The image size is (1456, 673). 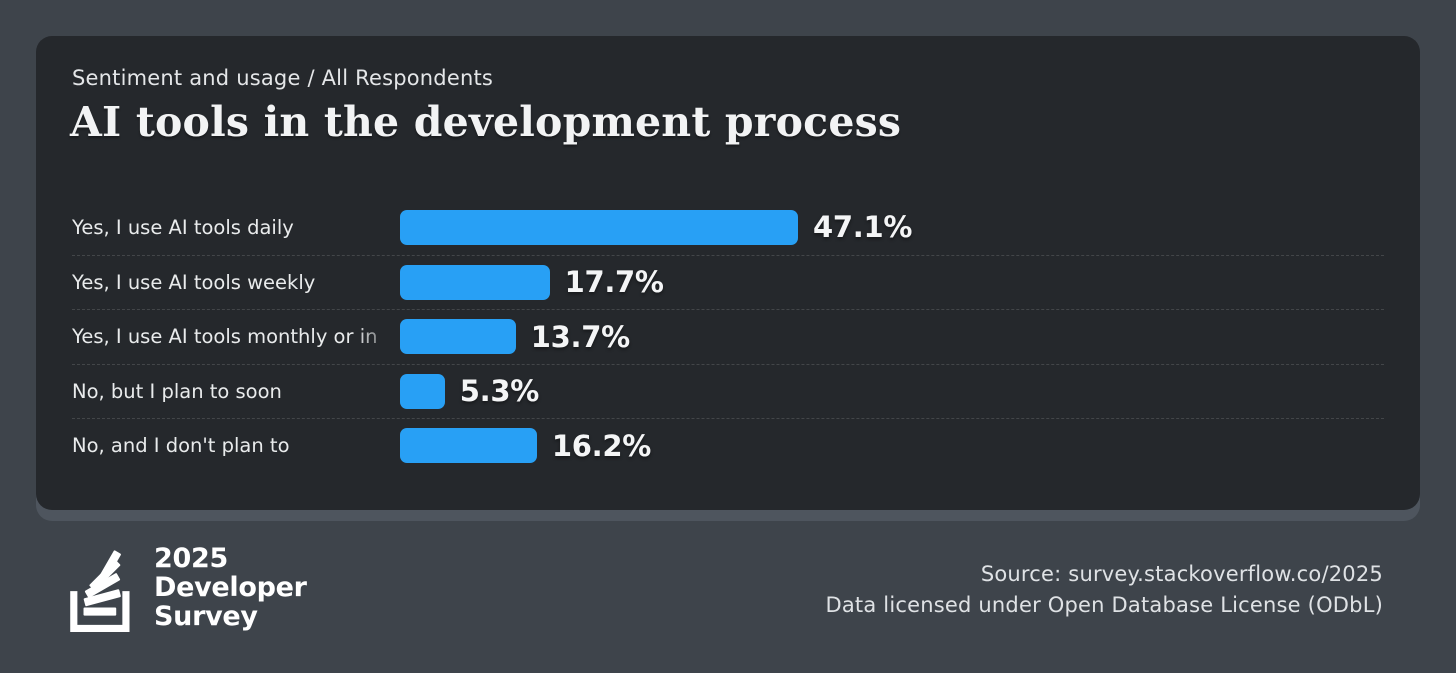 I want to click on value-label: 17.7%, so click(x=614, y=282).